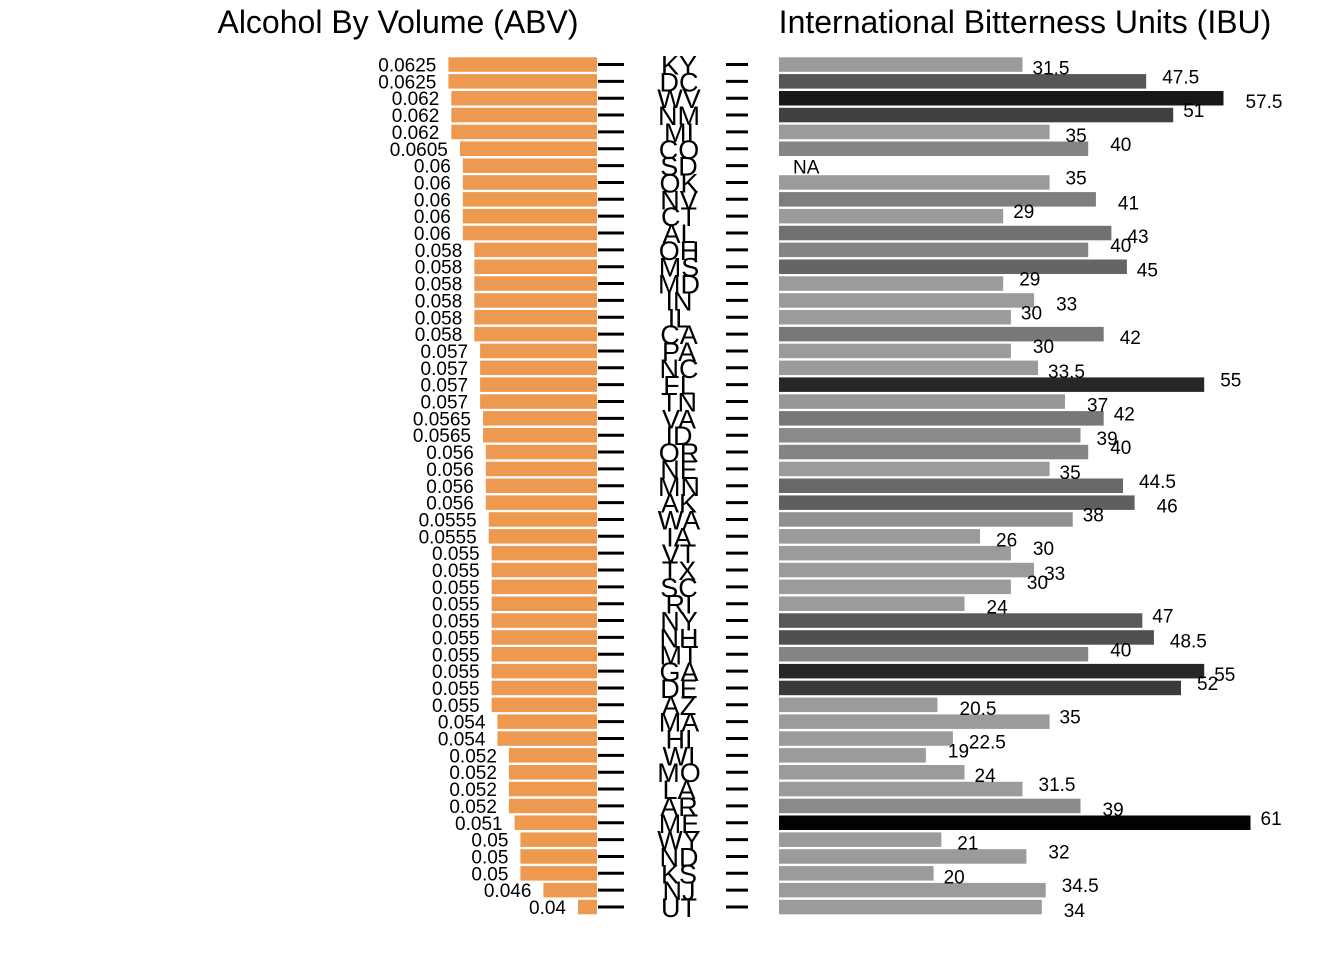 The image size is (1344, 960). Describe the element at coordinates (538, 401) in the screenshot. I see `abv-bar-tn` at that location.